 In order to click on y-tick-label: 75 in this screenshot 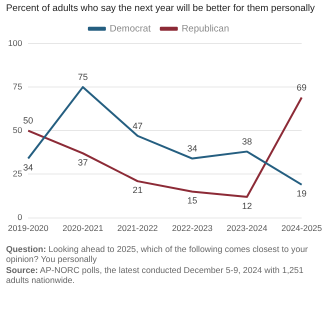, I will do `click(17, 86)`.